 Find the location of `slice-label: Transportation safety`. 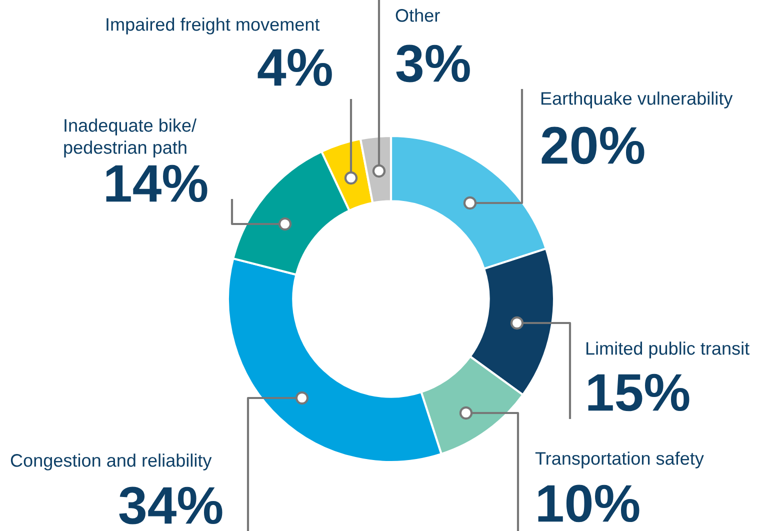

slice-label: Transportation safety is located at coordinates (619, 460).